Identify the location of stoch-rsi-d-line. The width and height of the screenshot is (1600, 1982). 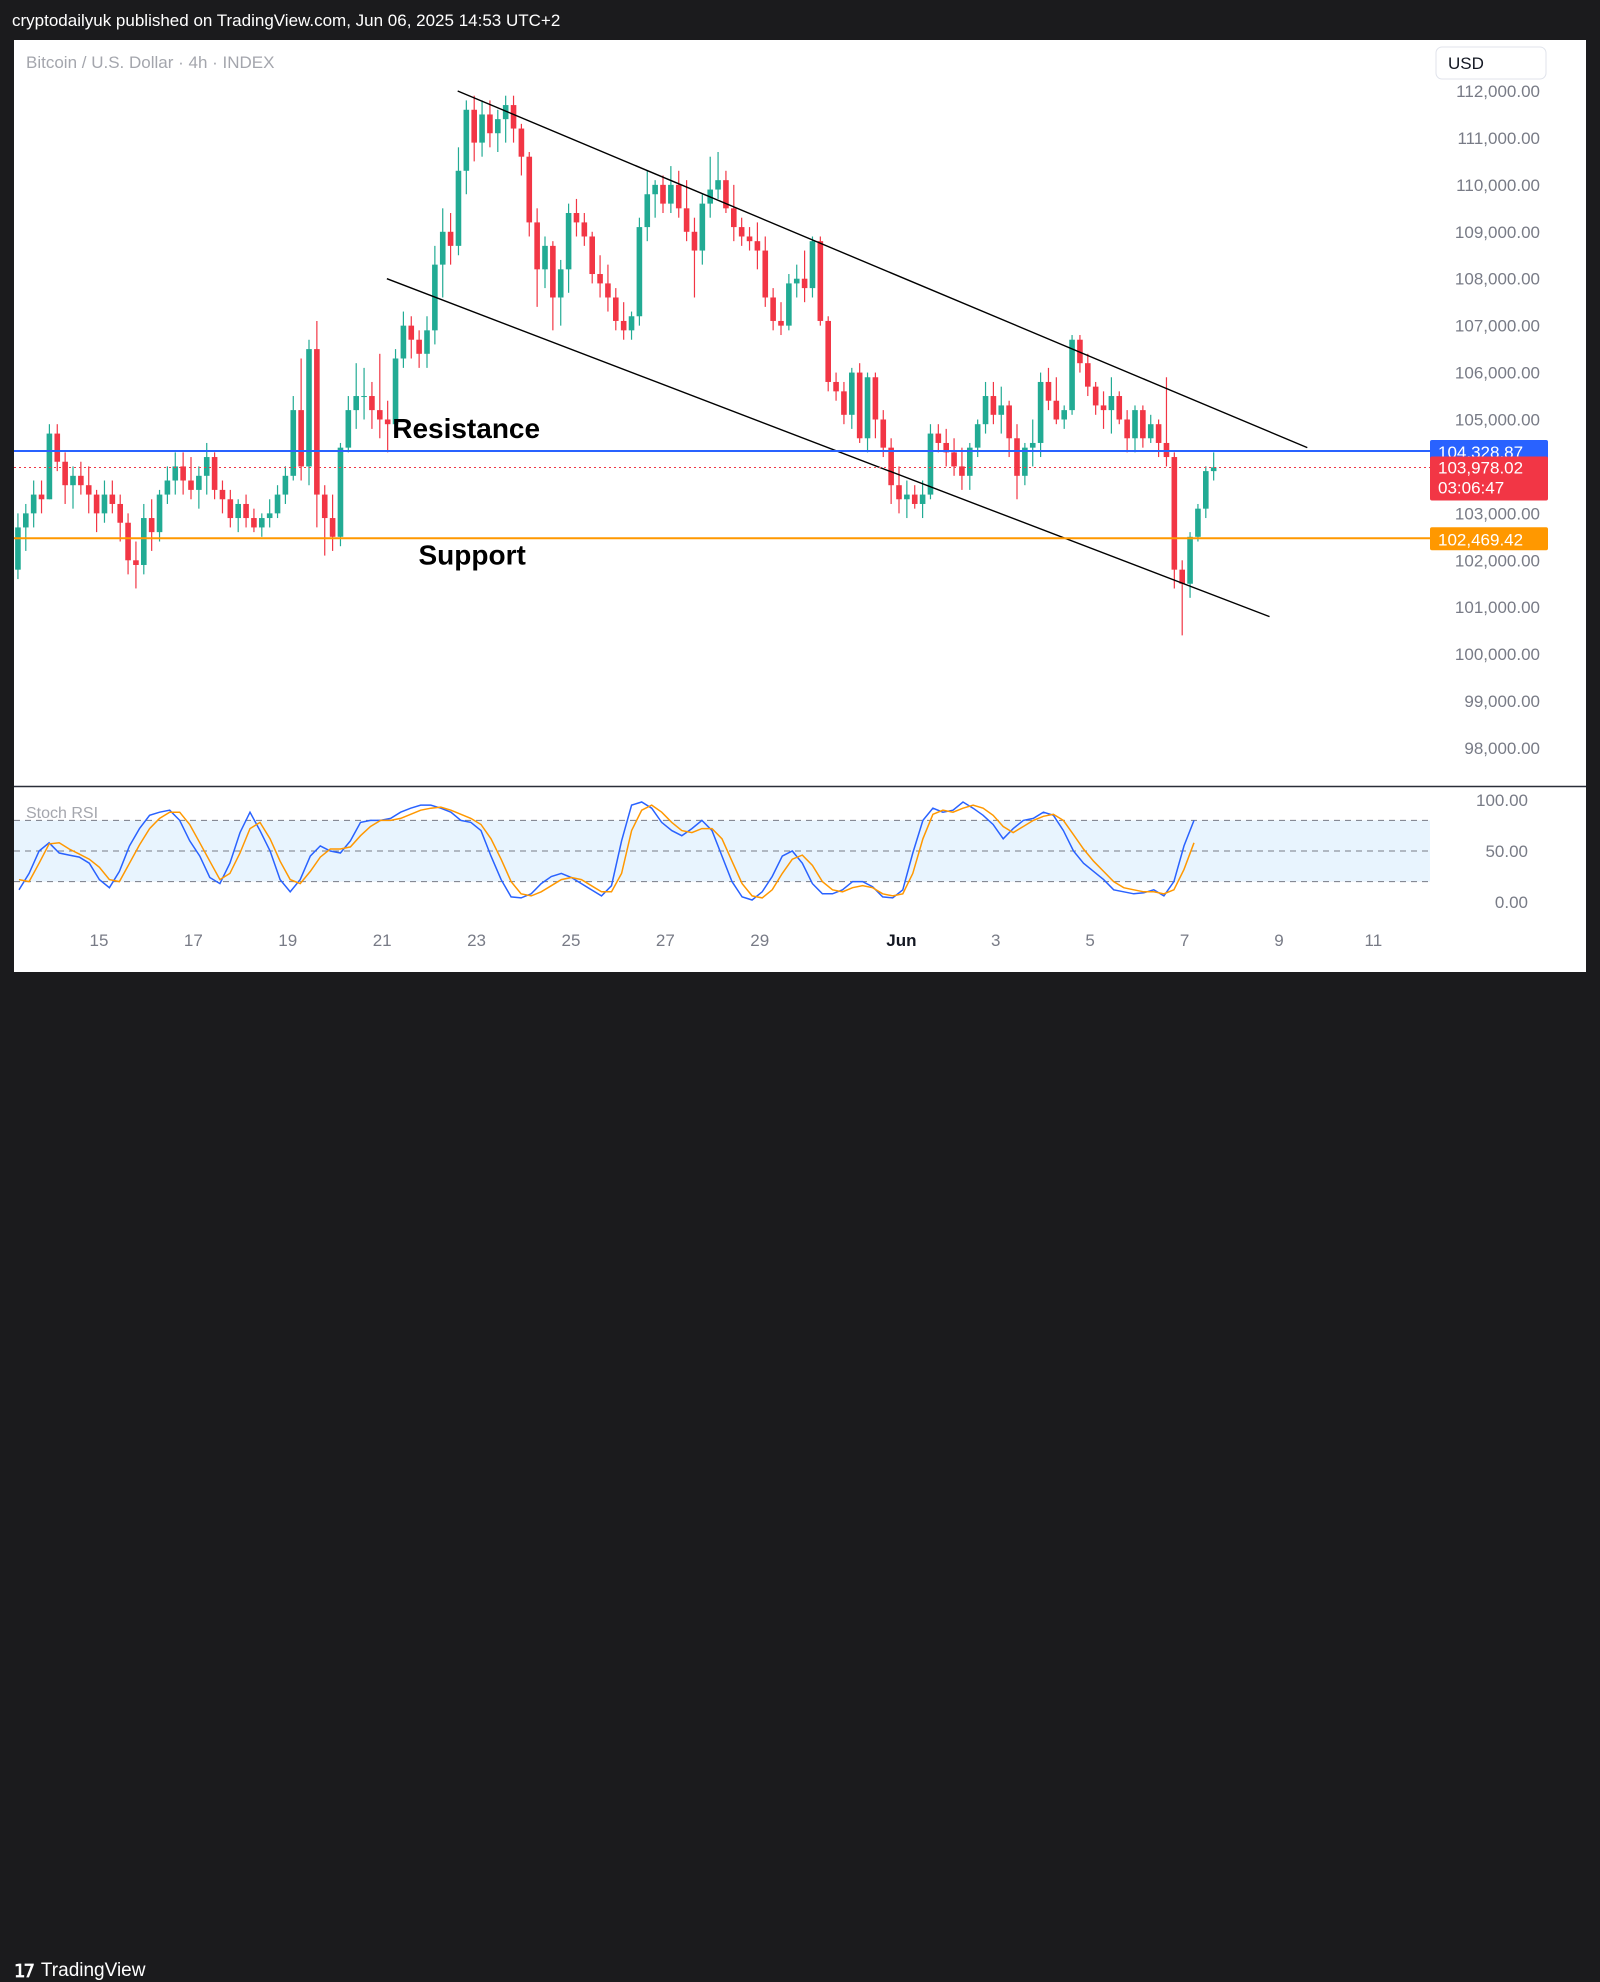
(606, 851).